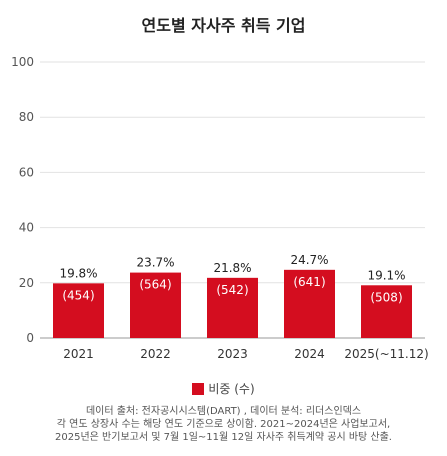 The width and height of the screenshot is (447, 456). I want to click on y-tick-label: 80, so click(26, 117).